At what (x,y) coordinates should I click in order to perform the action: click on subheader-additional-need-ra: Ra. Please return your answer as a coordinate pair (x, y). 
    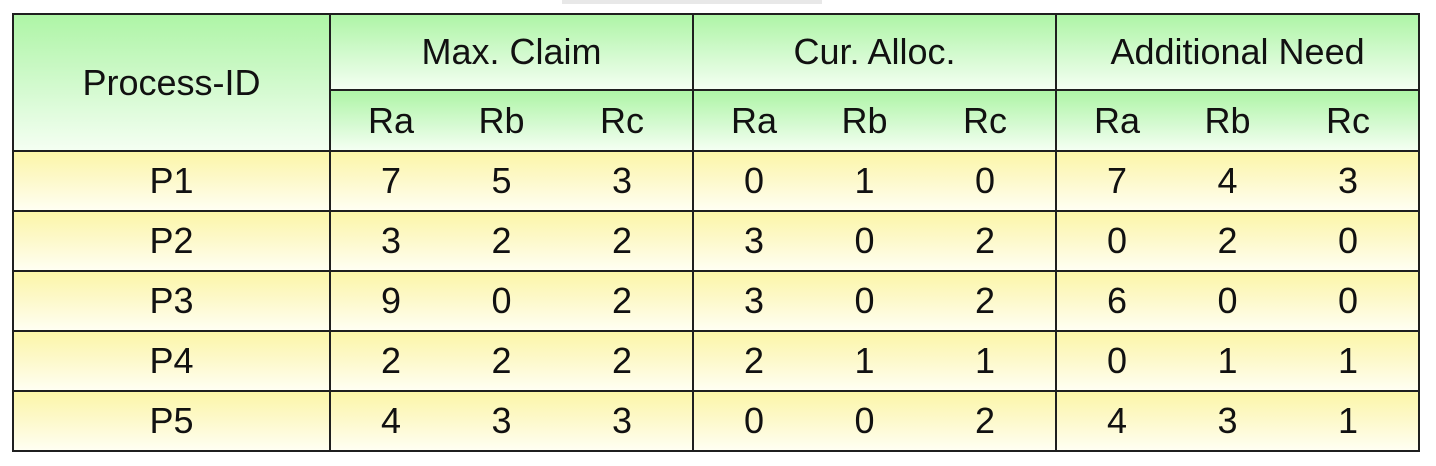
    Looking at the image, I should click on (1116, 120).